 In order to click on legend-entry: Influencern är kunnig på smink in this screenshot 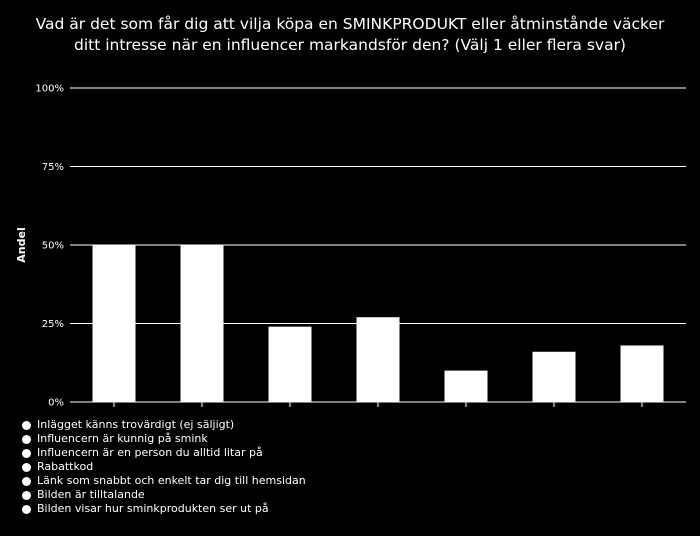, I will do `click(164, 439)`.